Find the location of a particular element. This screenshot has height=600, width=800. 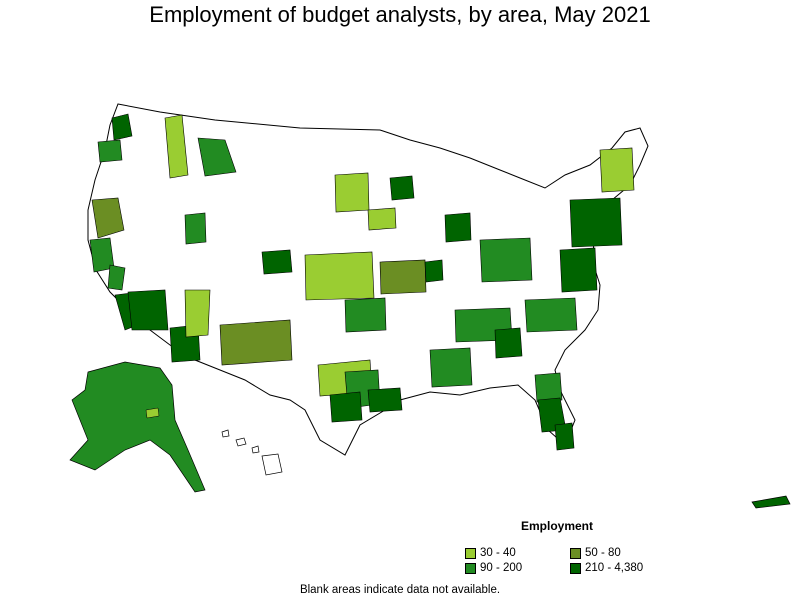

metro-newengland is located at coordinates (617, 170).